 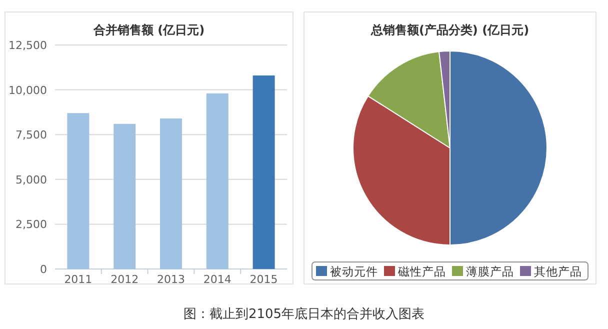 I want to click on y-tick-label: 7,500, so click(x=31, y=135).